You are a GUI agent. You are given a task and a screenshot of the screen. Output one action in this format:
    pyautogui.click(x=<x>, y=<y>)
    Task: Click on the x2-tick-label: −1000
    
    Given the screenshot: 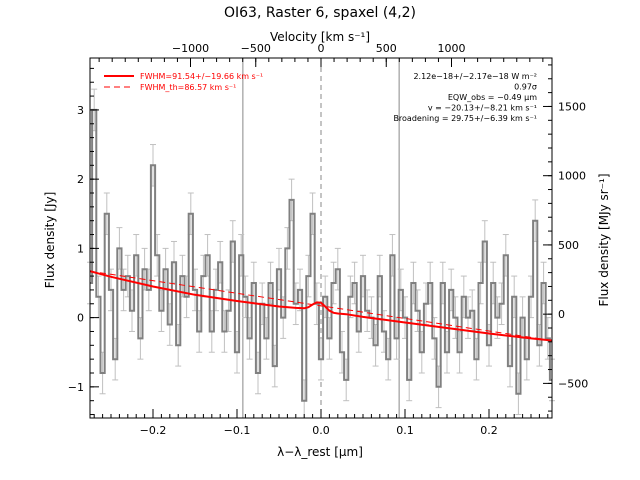 What is the action you would take?
    pyautogui.click(x=190, y=48)
    